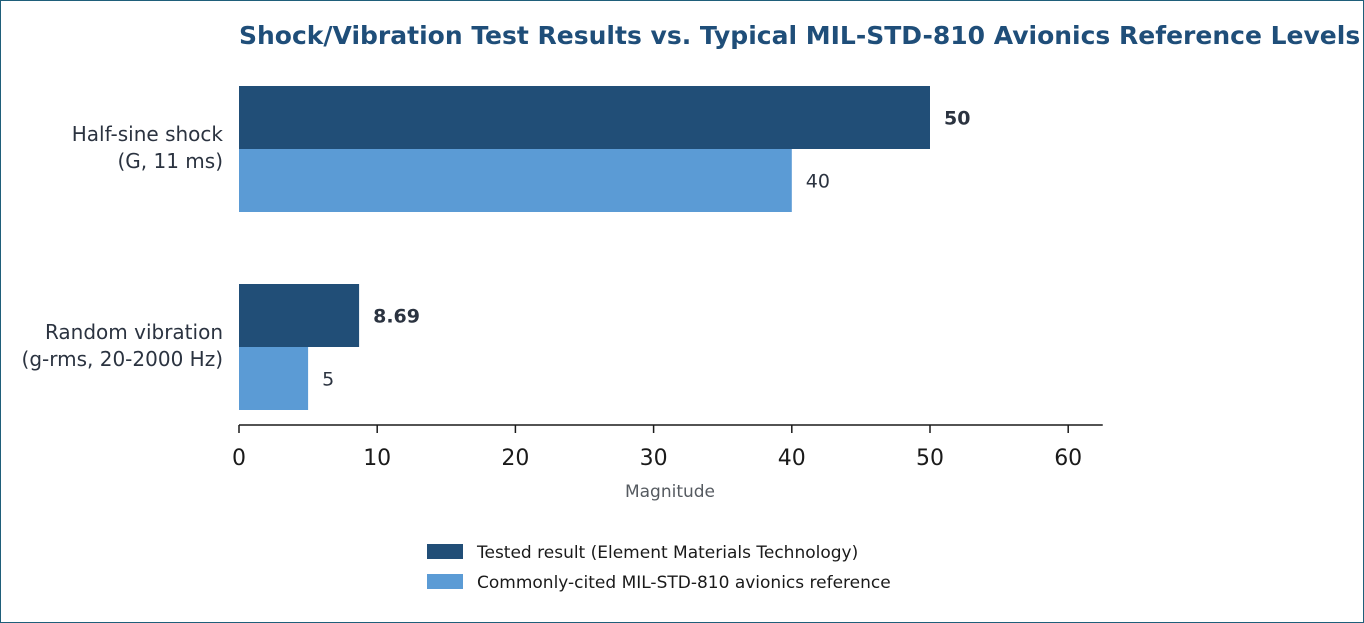 The width and height of the screenshot is (1364, 623). What do you see at coordinates (148, 147) in the screenshot?
I see `category-label: Half-sine shock (G, 11 ms)` at bounding box center [148, 147].